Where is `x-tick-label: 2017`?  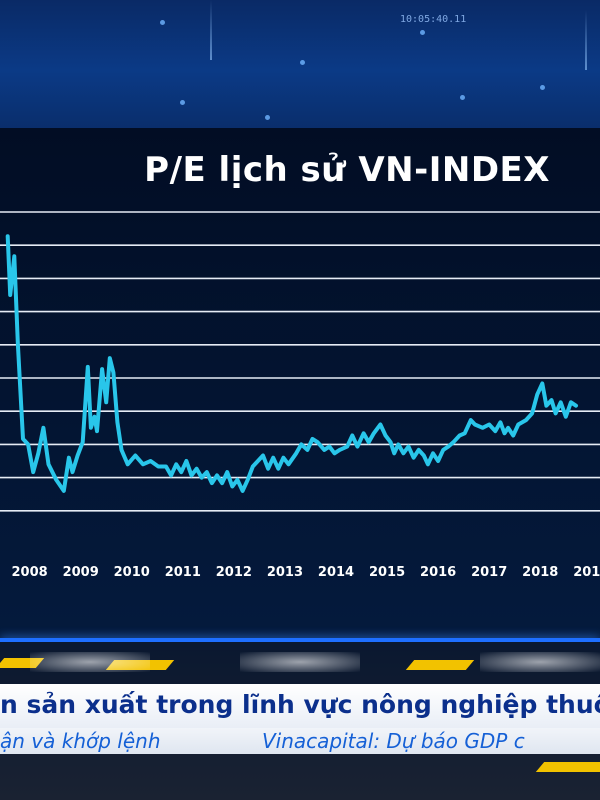
x-tick-label: 2017 is located at coordinates (489, 572).